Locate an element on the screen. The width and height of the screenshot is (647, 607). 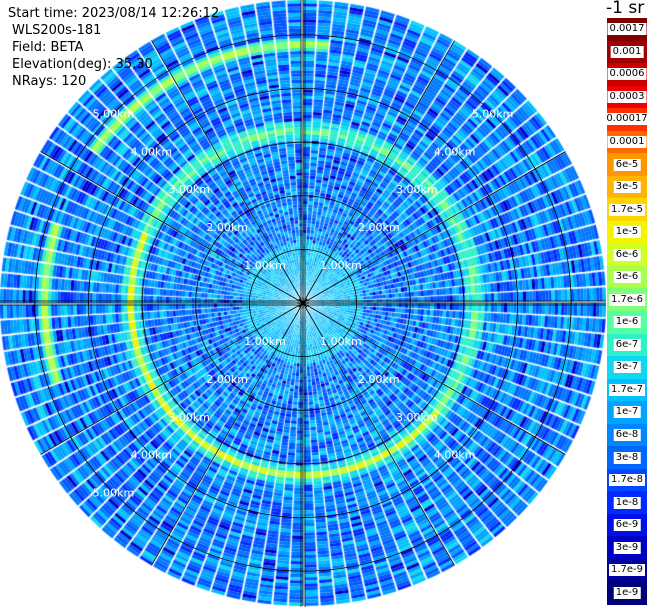
colorbar-tick-label: 0.0006 is located at coordinates (627, 74).